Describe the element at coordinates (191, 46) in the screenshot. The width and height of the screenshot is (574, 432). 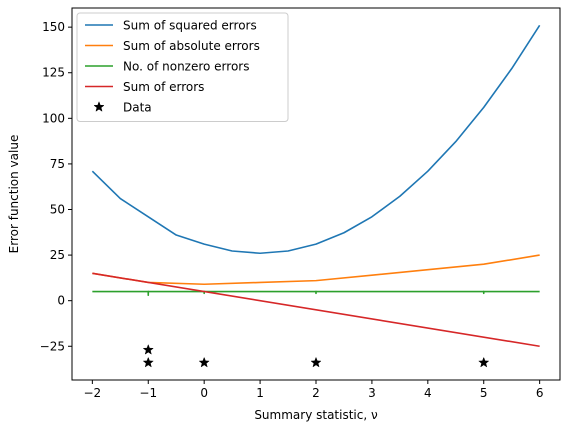
I see `legend-label: Sum of absolute errors` at that location.